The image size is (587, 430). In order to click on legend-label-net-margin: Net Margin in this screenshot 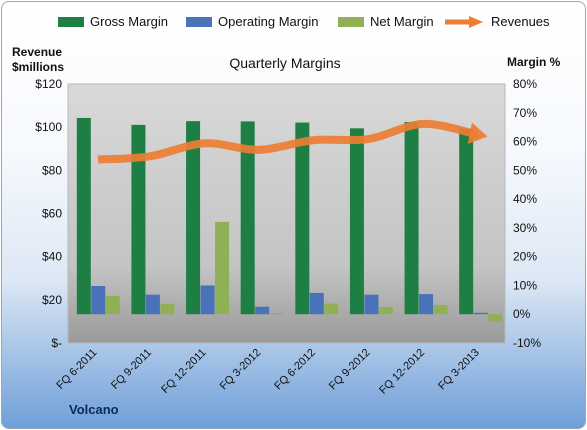, I will do `click(402, 21)`.